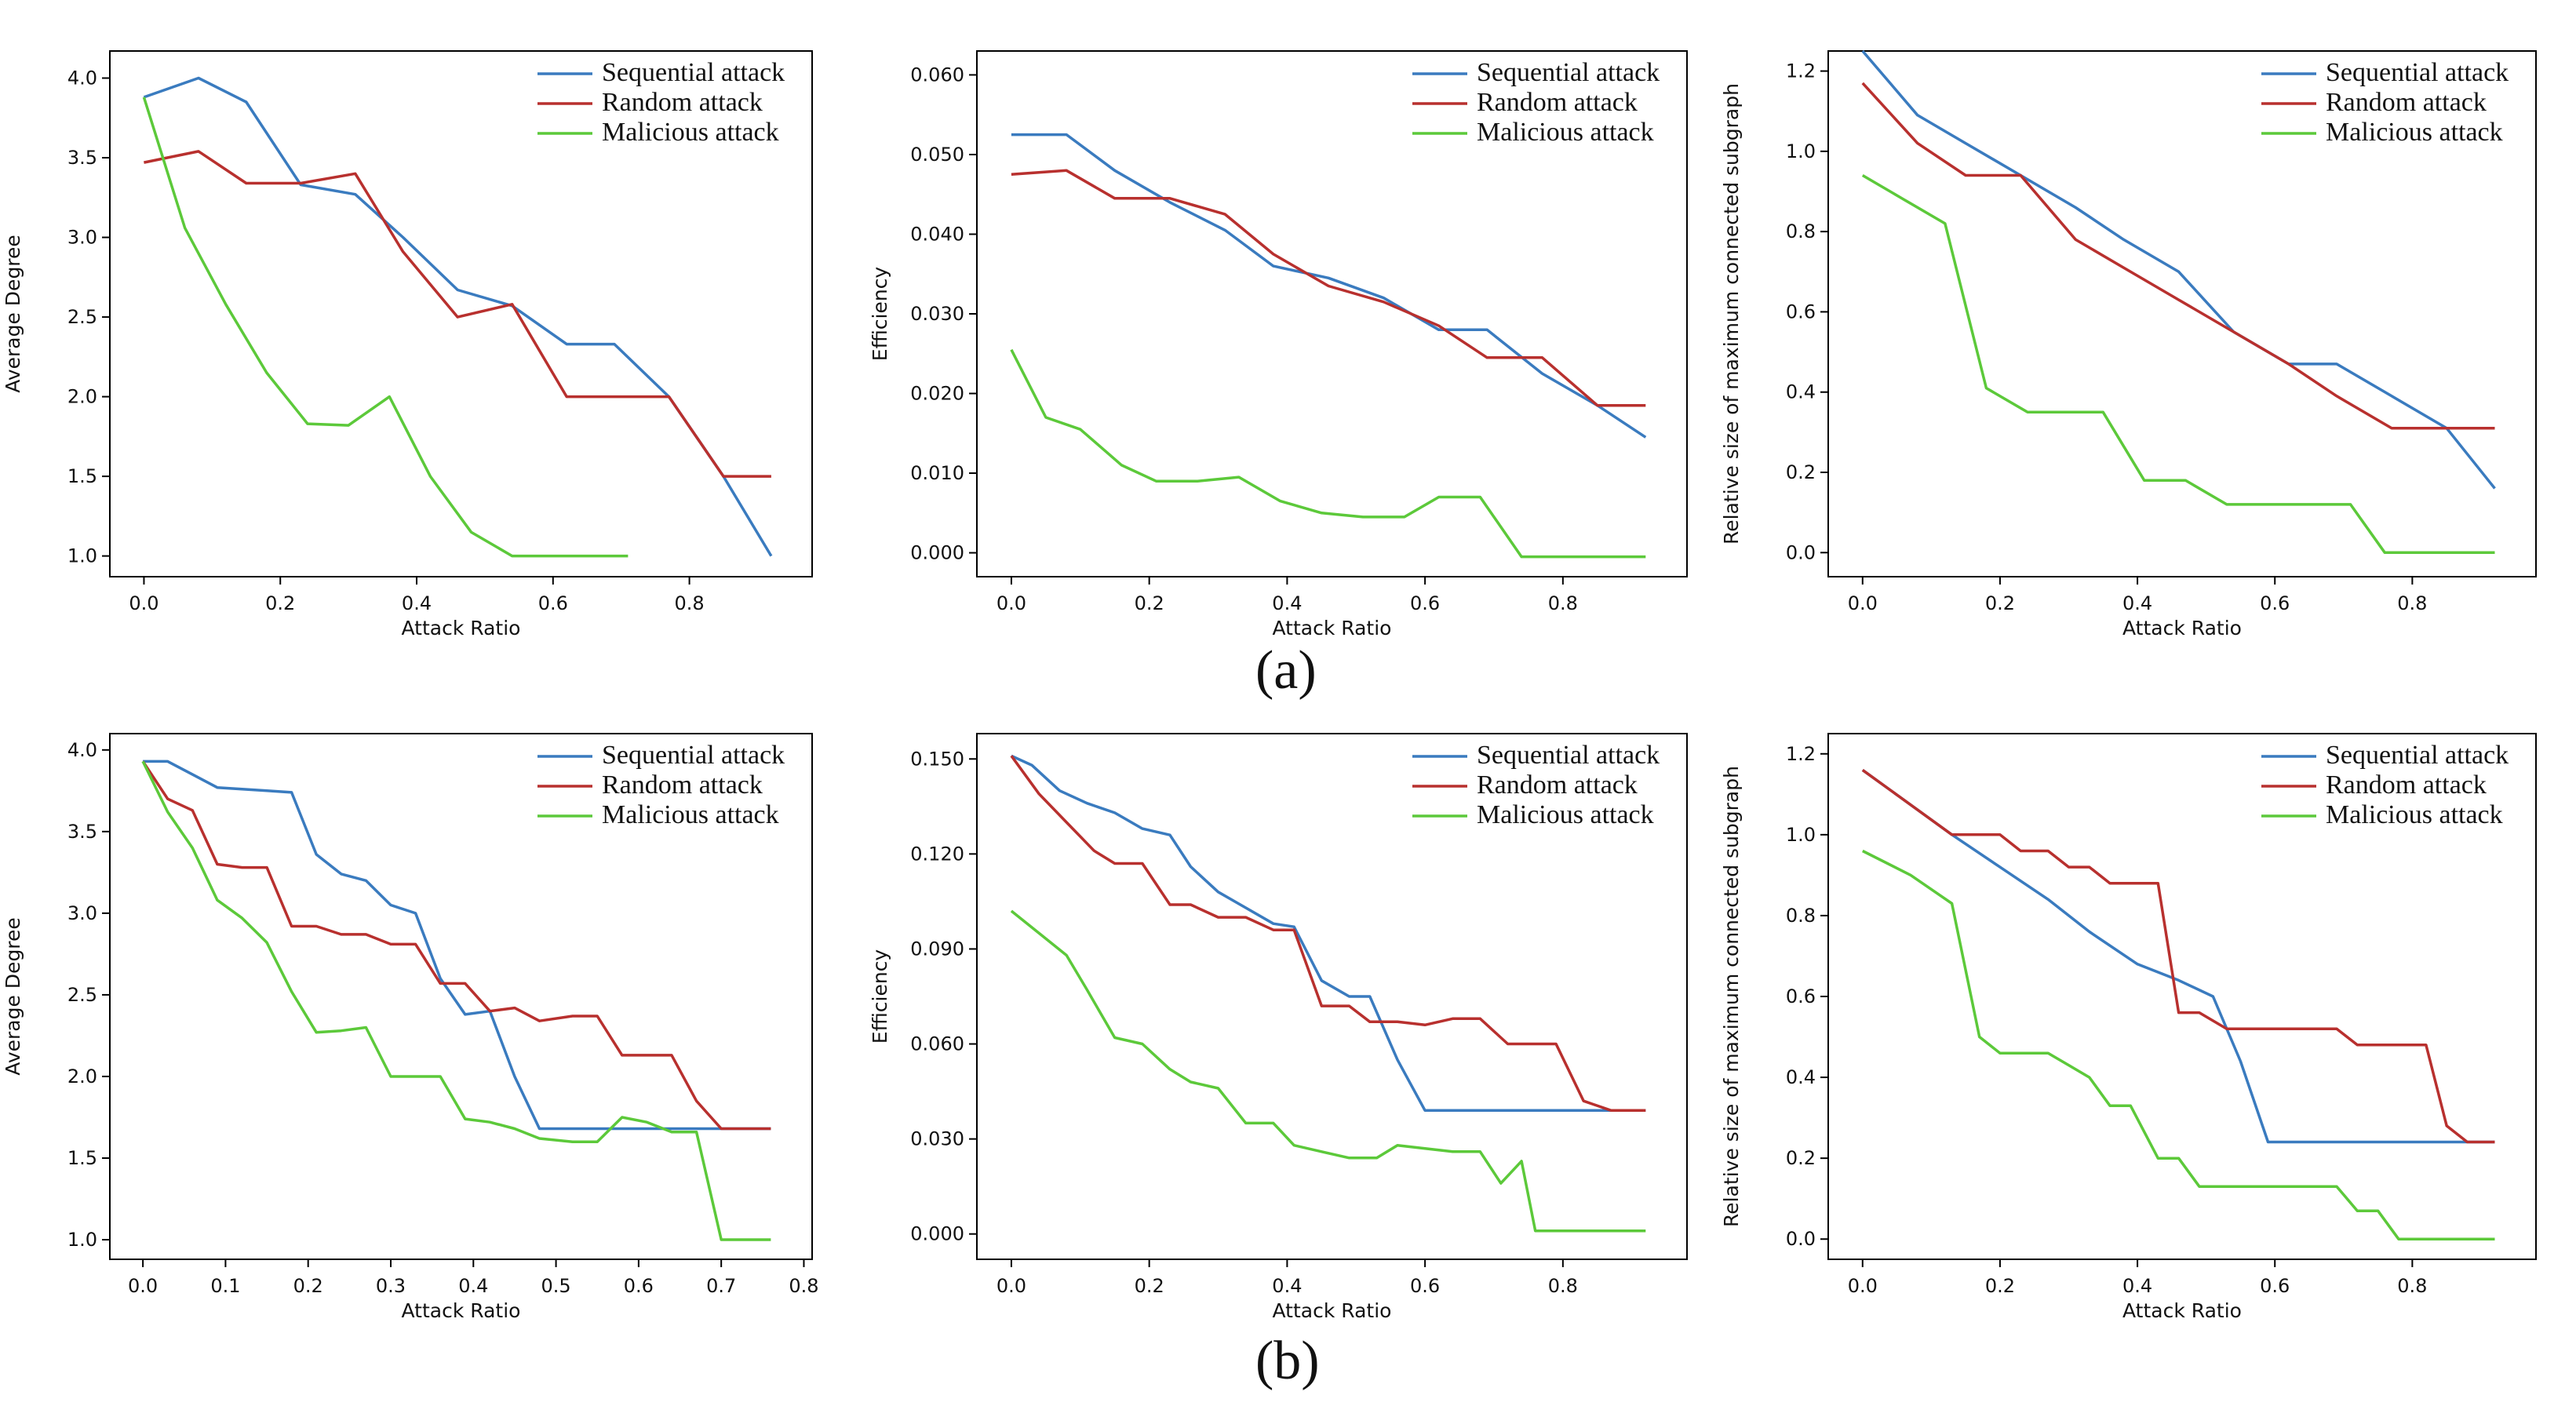  What do you see at coordinates (937, 473) in the screenshot?
I see `y-tick-label: 0.010` at bounding box center [937, 473].